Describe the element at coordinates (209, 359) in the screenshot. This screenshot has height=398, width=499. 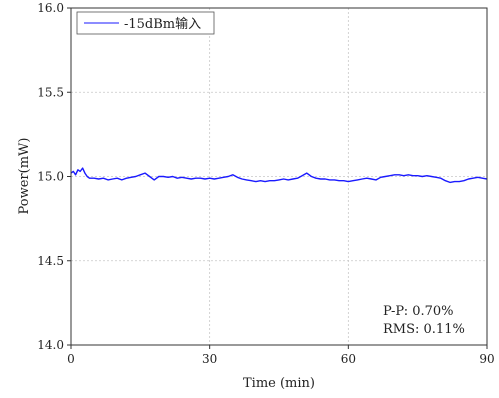
I see `x-tick-label: 30` at that location.